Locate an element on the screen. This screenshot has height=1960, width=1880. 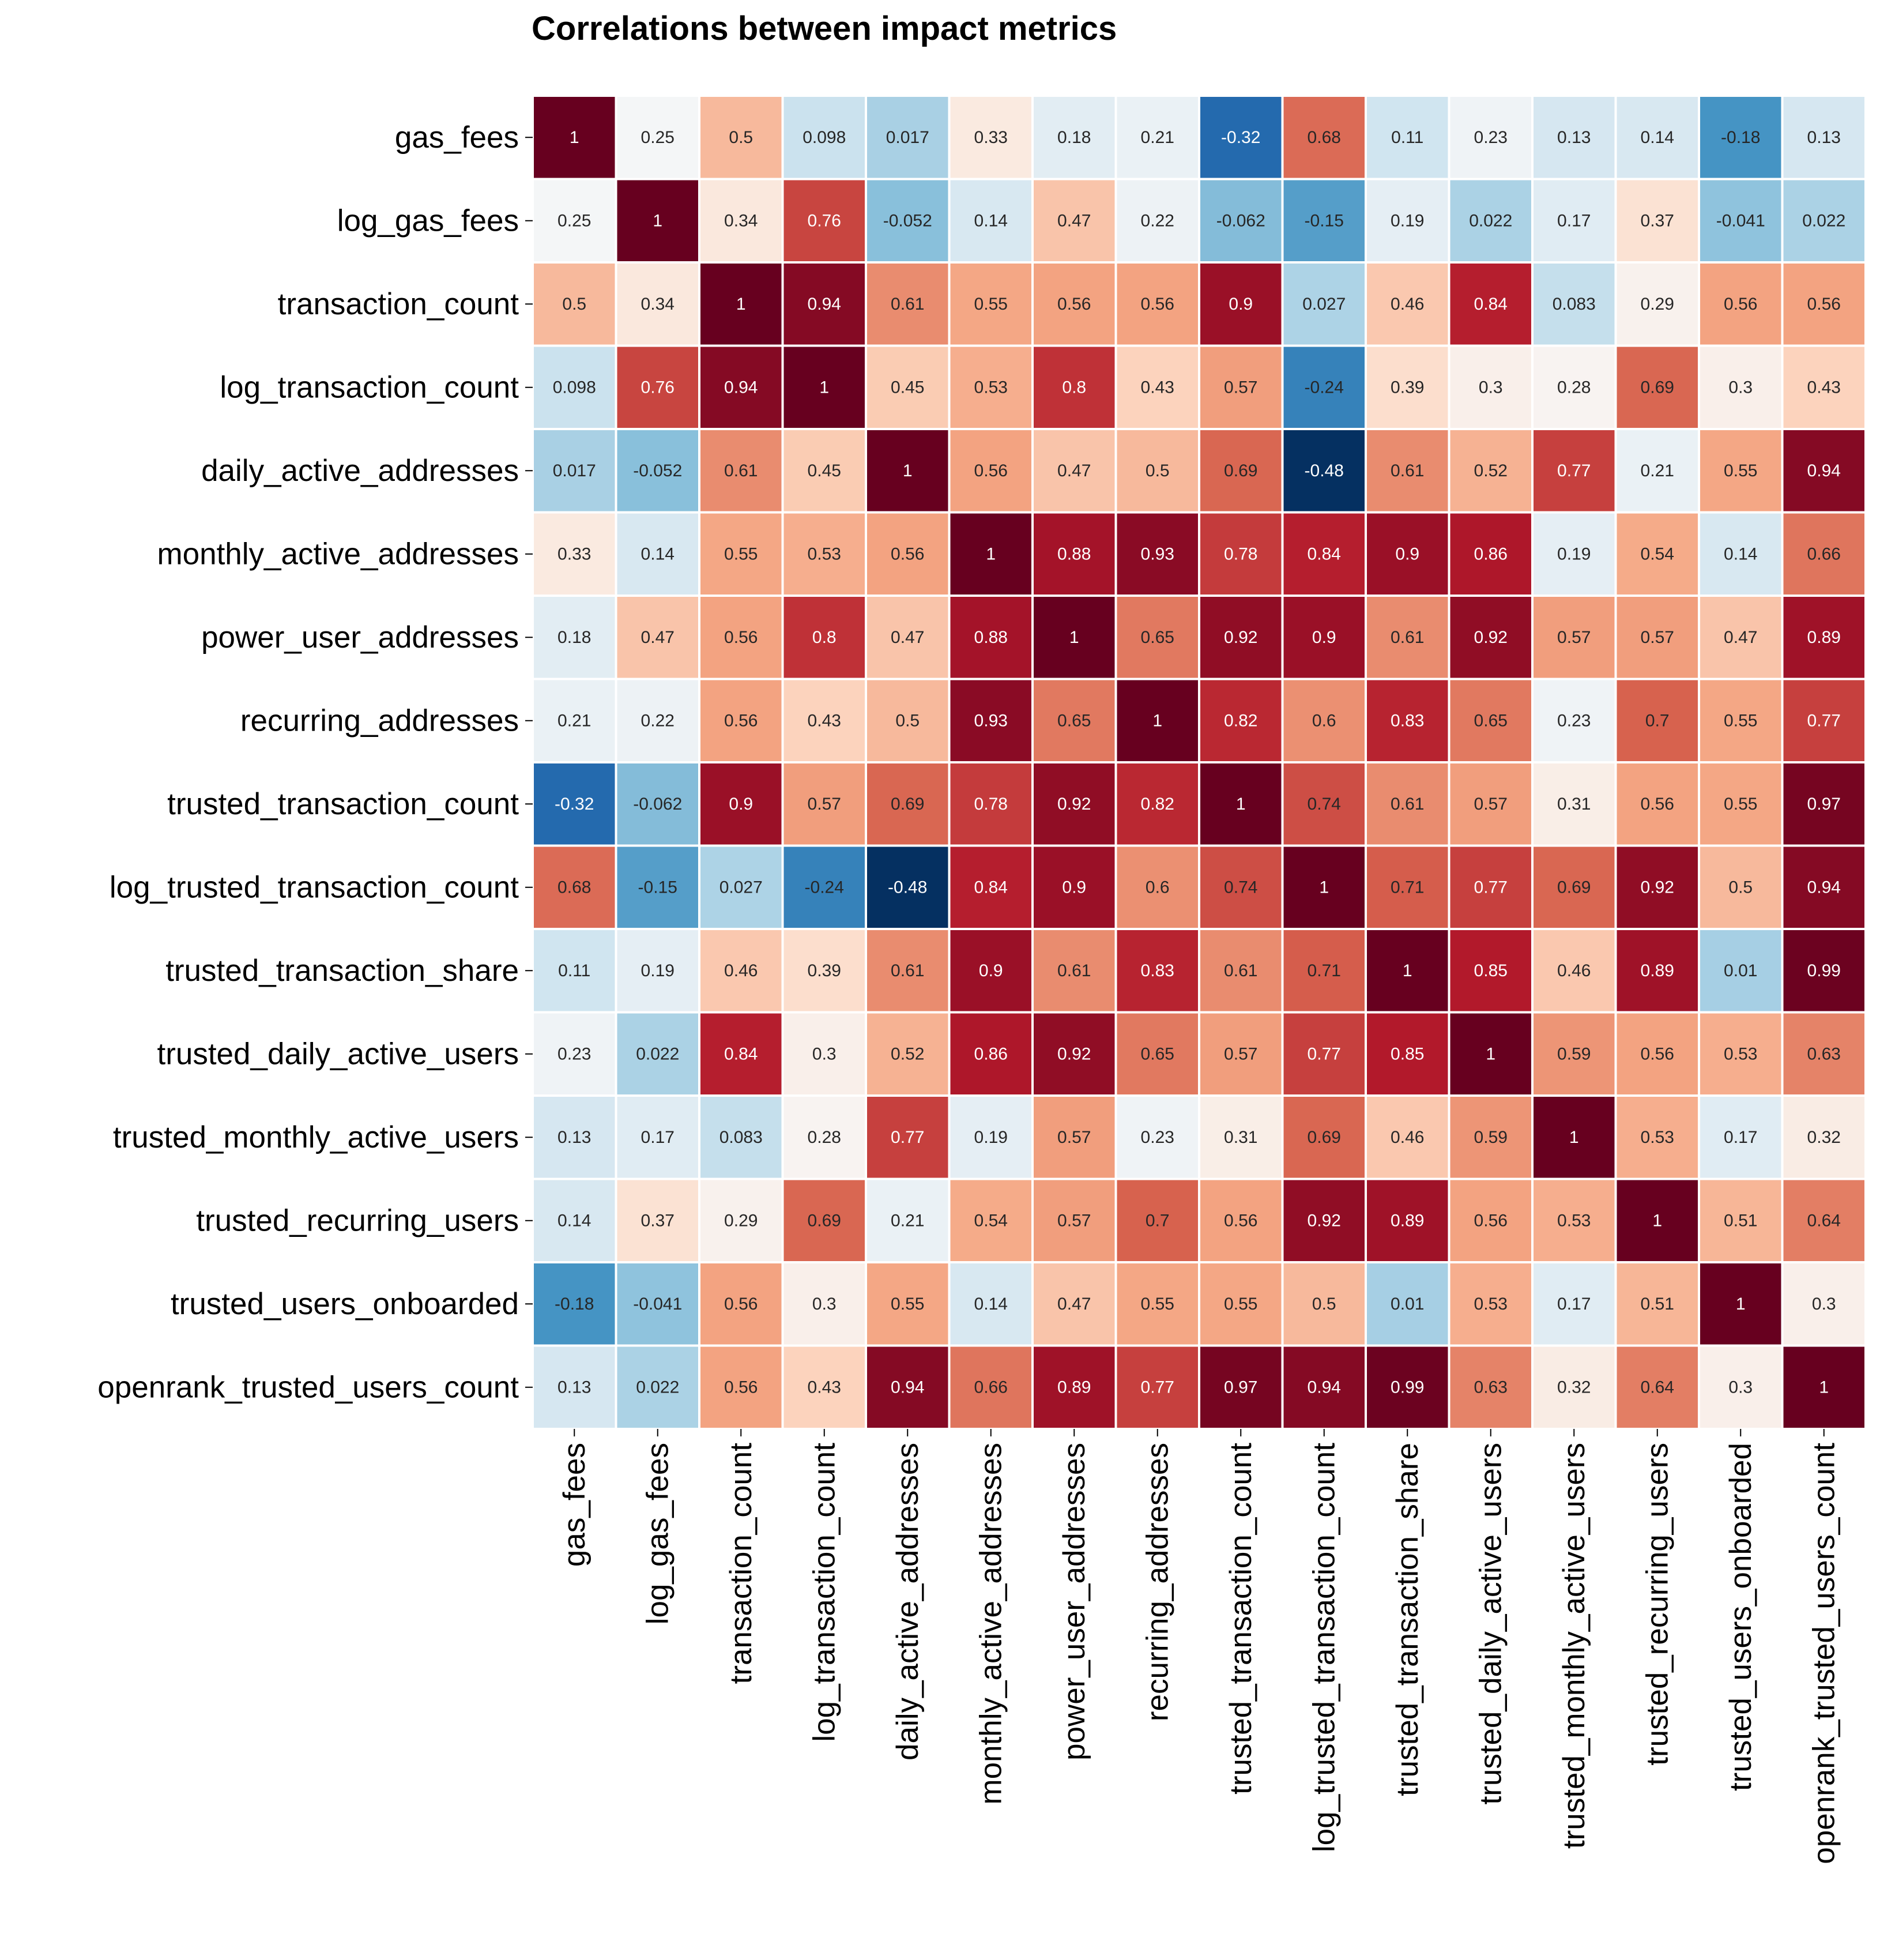
heatmap-cell-trusted-users-onboarded-trusted-transaction-count is located at coordinates (1241, 1304).